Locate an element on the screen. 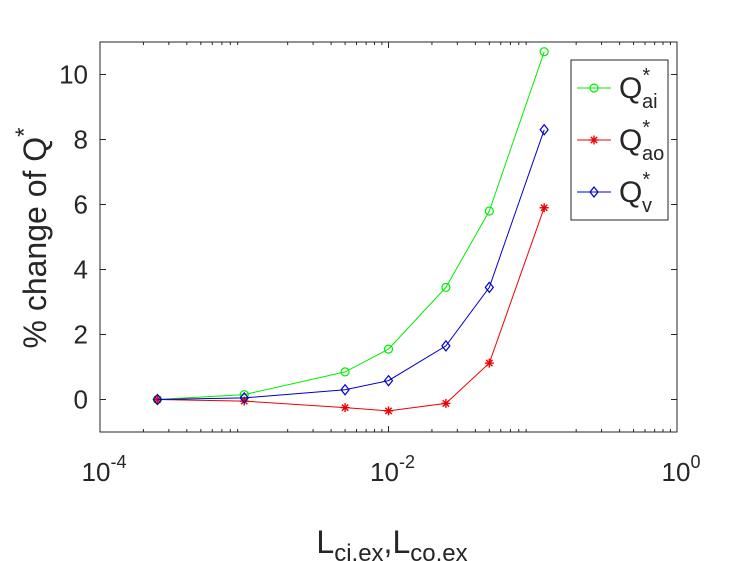 The width and height of the screenshot is (747, 561). x-tick-exponent: -2 is located at coordinates (407, 462).